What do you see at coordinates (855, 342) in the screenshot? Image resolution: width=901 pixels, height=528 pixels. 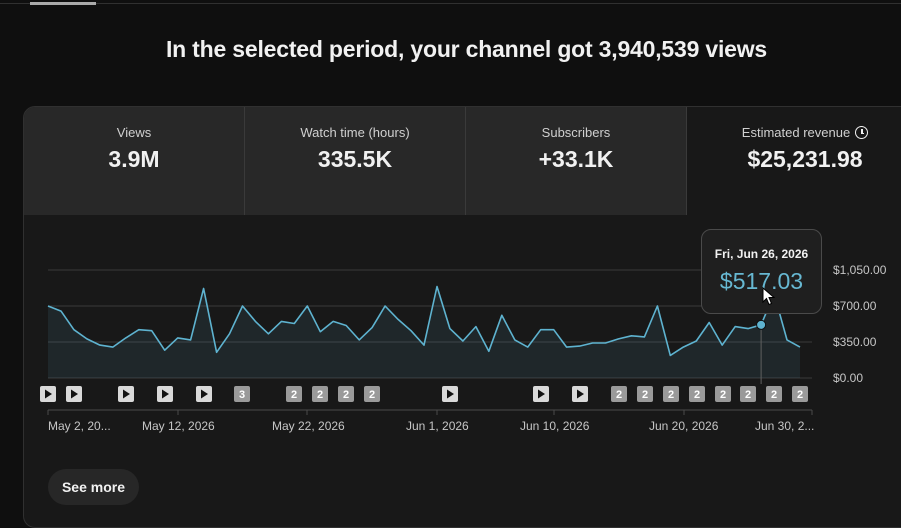 I see `y-tick-label: $350.00` at bounding box center [855, 342].